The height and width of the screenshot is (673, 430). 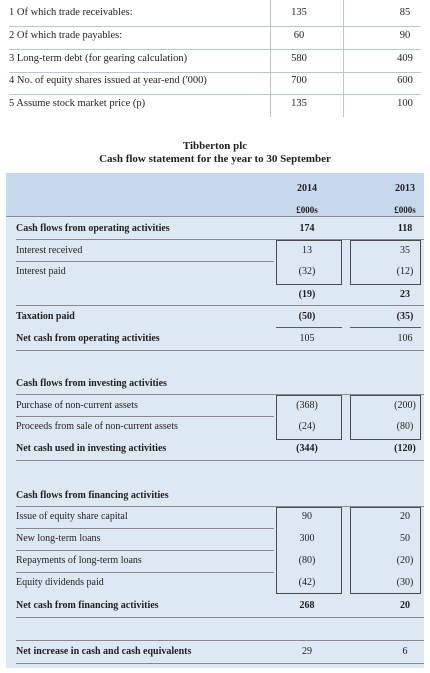 I want to click on note-row: 5 Assume stock market price (p) 135 100, so click(x=215, y=106).